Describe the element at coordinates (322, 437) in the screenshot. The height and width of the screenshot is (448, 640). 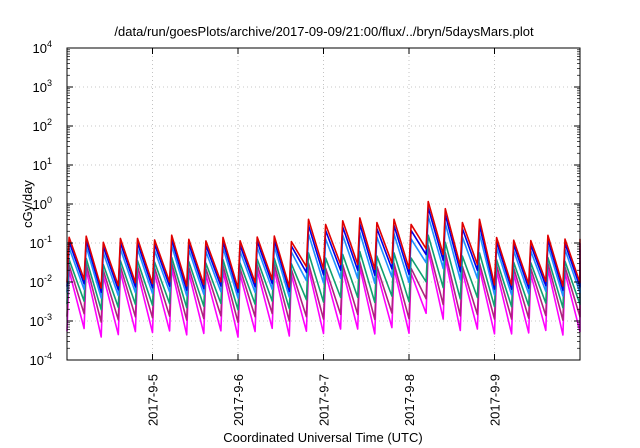
I see `x-axis-label: Coordinated Universal Time (UTC)` at that location.